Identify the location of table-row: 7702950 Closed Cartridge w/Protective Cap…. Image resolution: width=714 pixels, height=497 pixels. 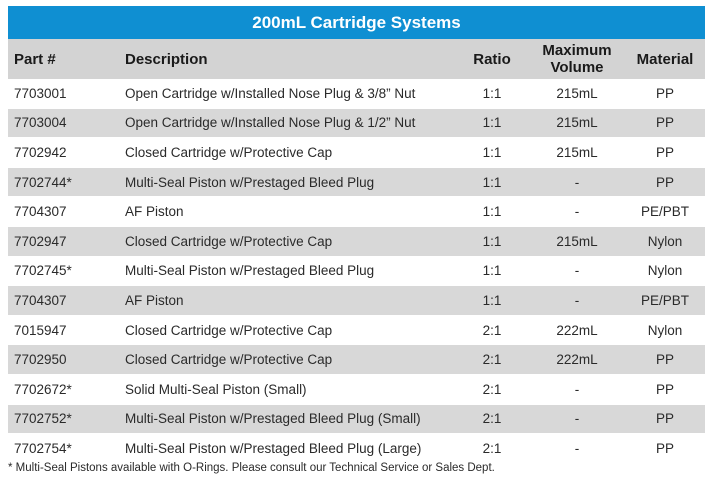
(356, 359).